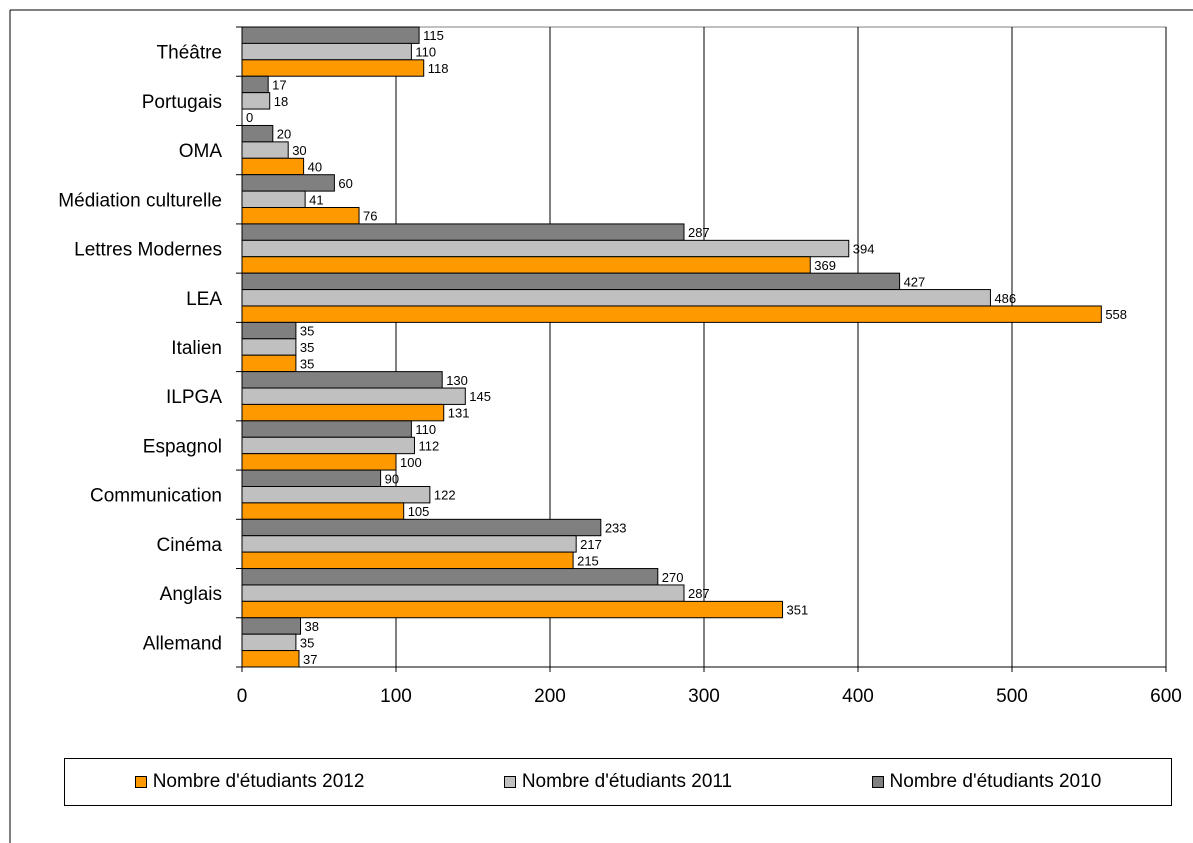  Describe the element at coordinates (1005, 298) in the screenshot. I see `data-label: 486` at that location.